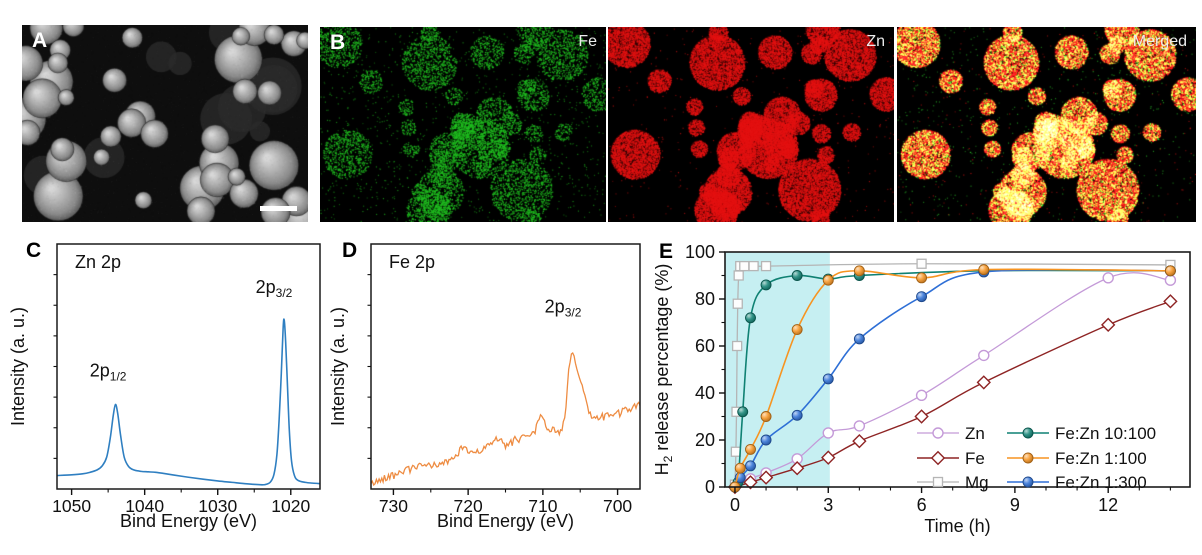  What do you see at coordinates (1108, 505) in the screenshot?
I see `x-tick-label: 12` at bounding box center [1108, 505].